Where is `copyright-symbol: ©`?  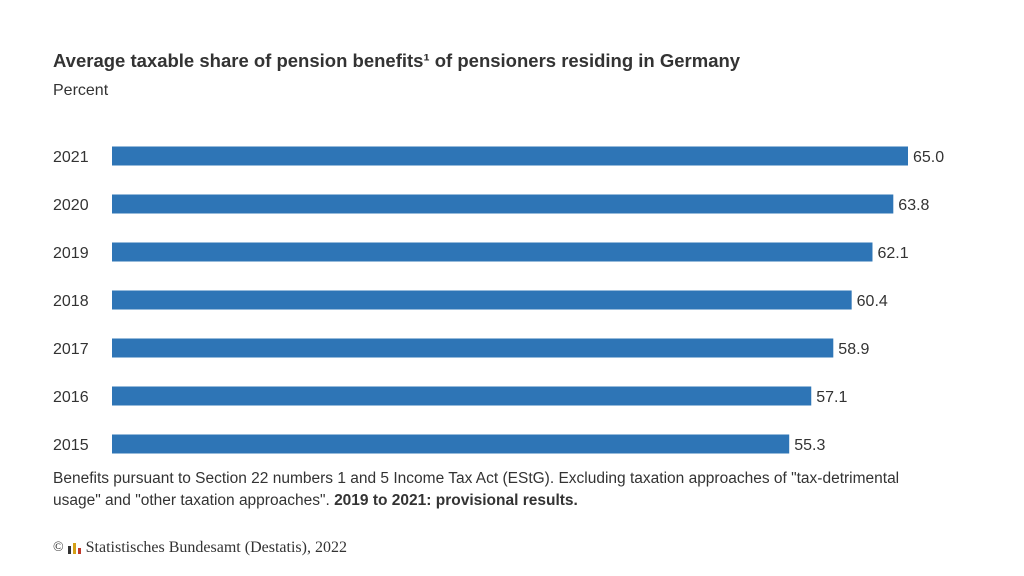 copyright-symbol: © is located at coordinates (58, 547).